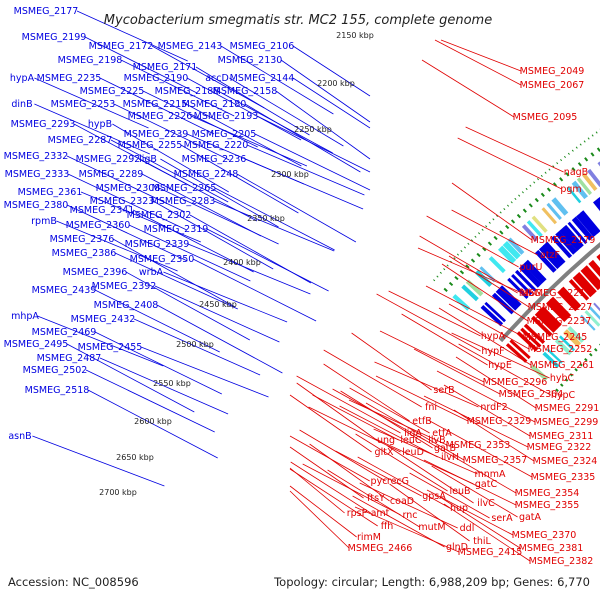 The image size is (600, 600). Describe the element at coordinates (19, 436) in the screenshot. I see `forward-gene-label: asnB` at that location.